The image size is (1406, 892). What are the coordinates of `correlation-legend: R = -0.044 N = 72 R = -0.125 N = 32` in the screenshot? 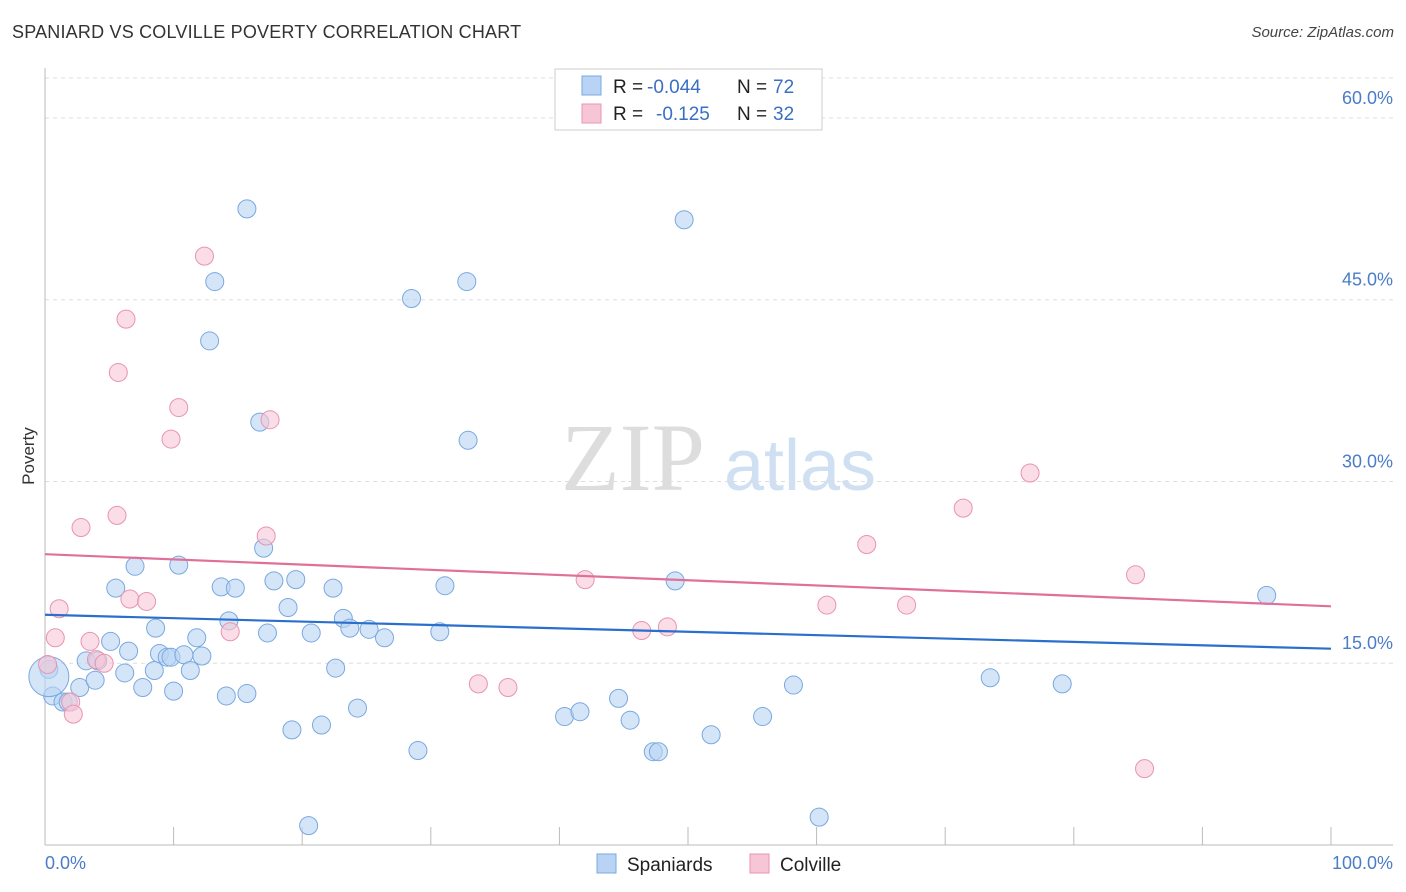 It's located at (688, 99).